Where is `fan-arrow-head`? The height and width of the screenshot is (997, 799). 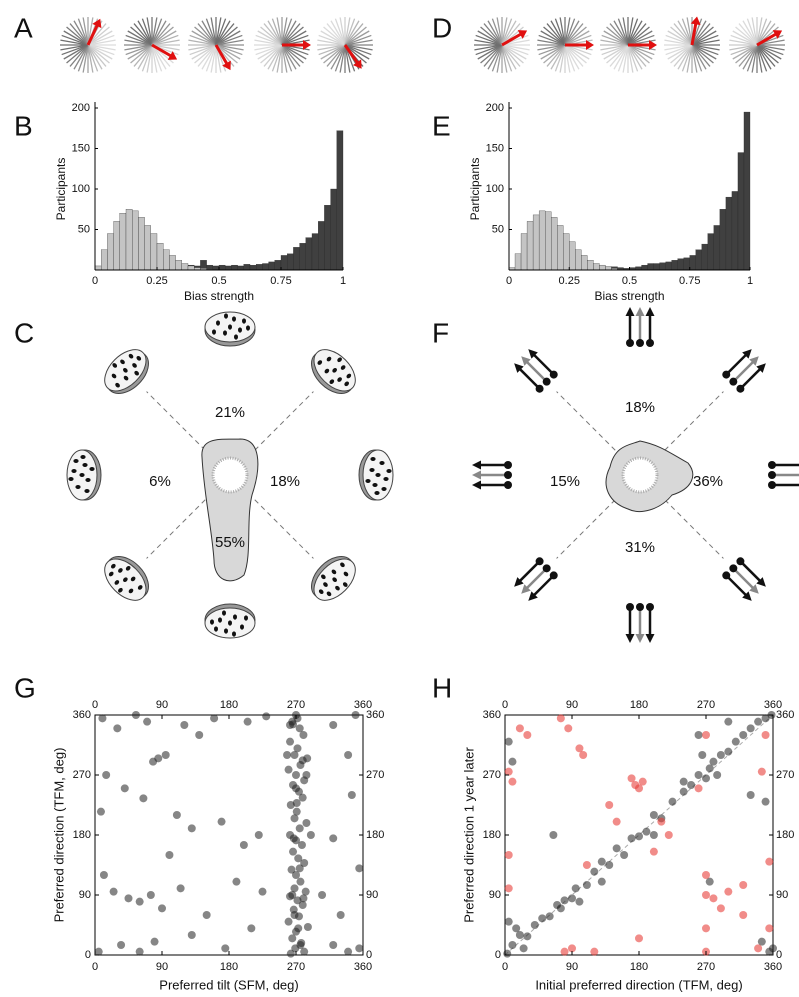 fan-arrow-head is located at coordinates (777, 34).